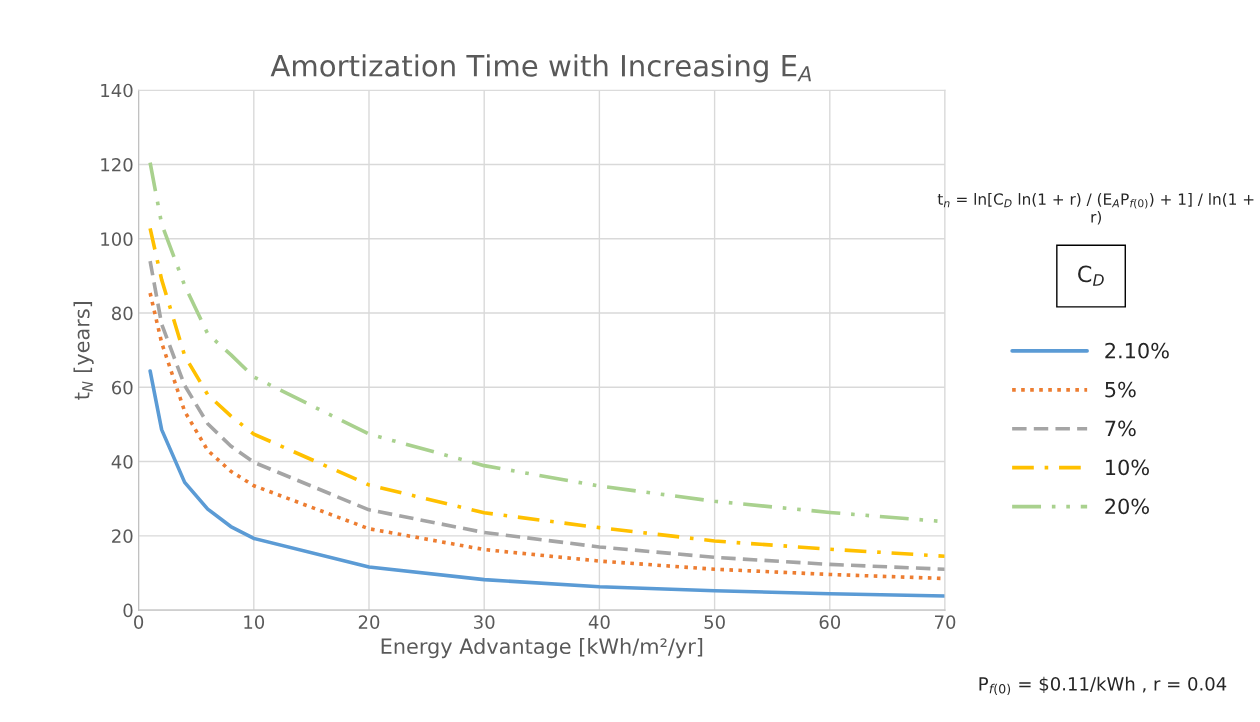 This screenshot has height=722, width=1260. What do you see at coordinates (254, 622) in the screenshot?
I see `x-tick-label: 10` at bounding box center [254, 622].